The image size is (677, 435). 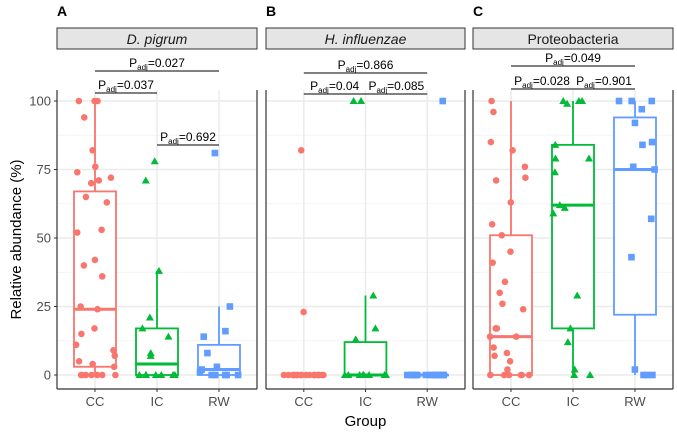 I want to click on p-value: =0.692, so click(x=197, y=137).